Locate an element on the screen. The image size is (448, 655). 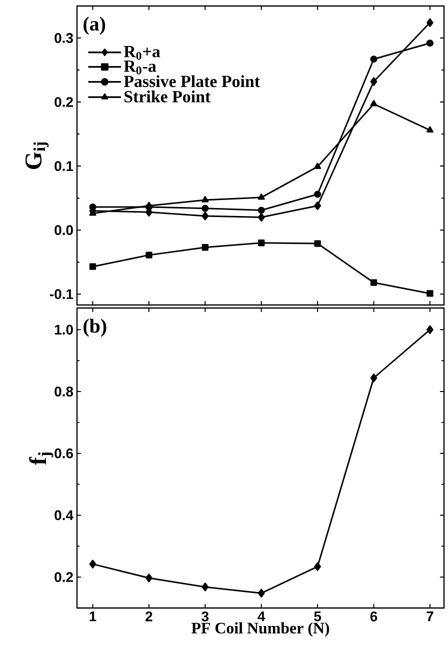
y-tick-label: 0.1 is located at coordinates (64, 166).